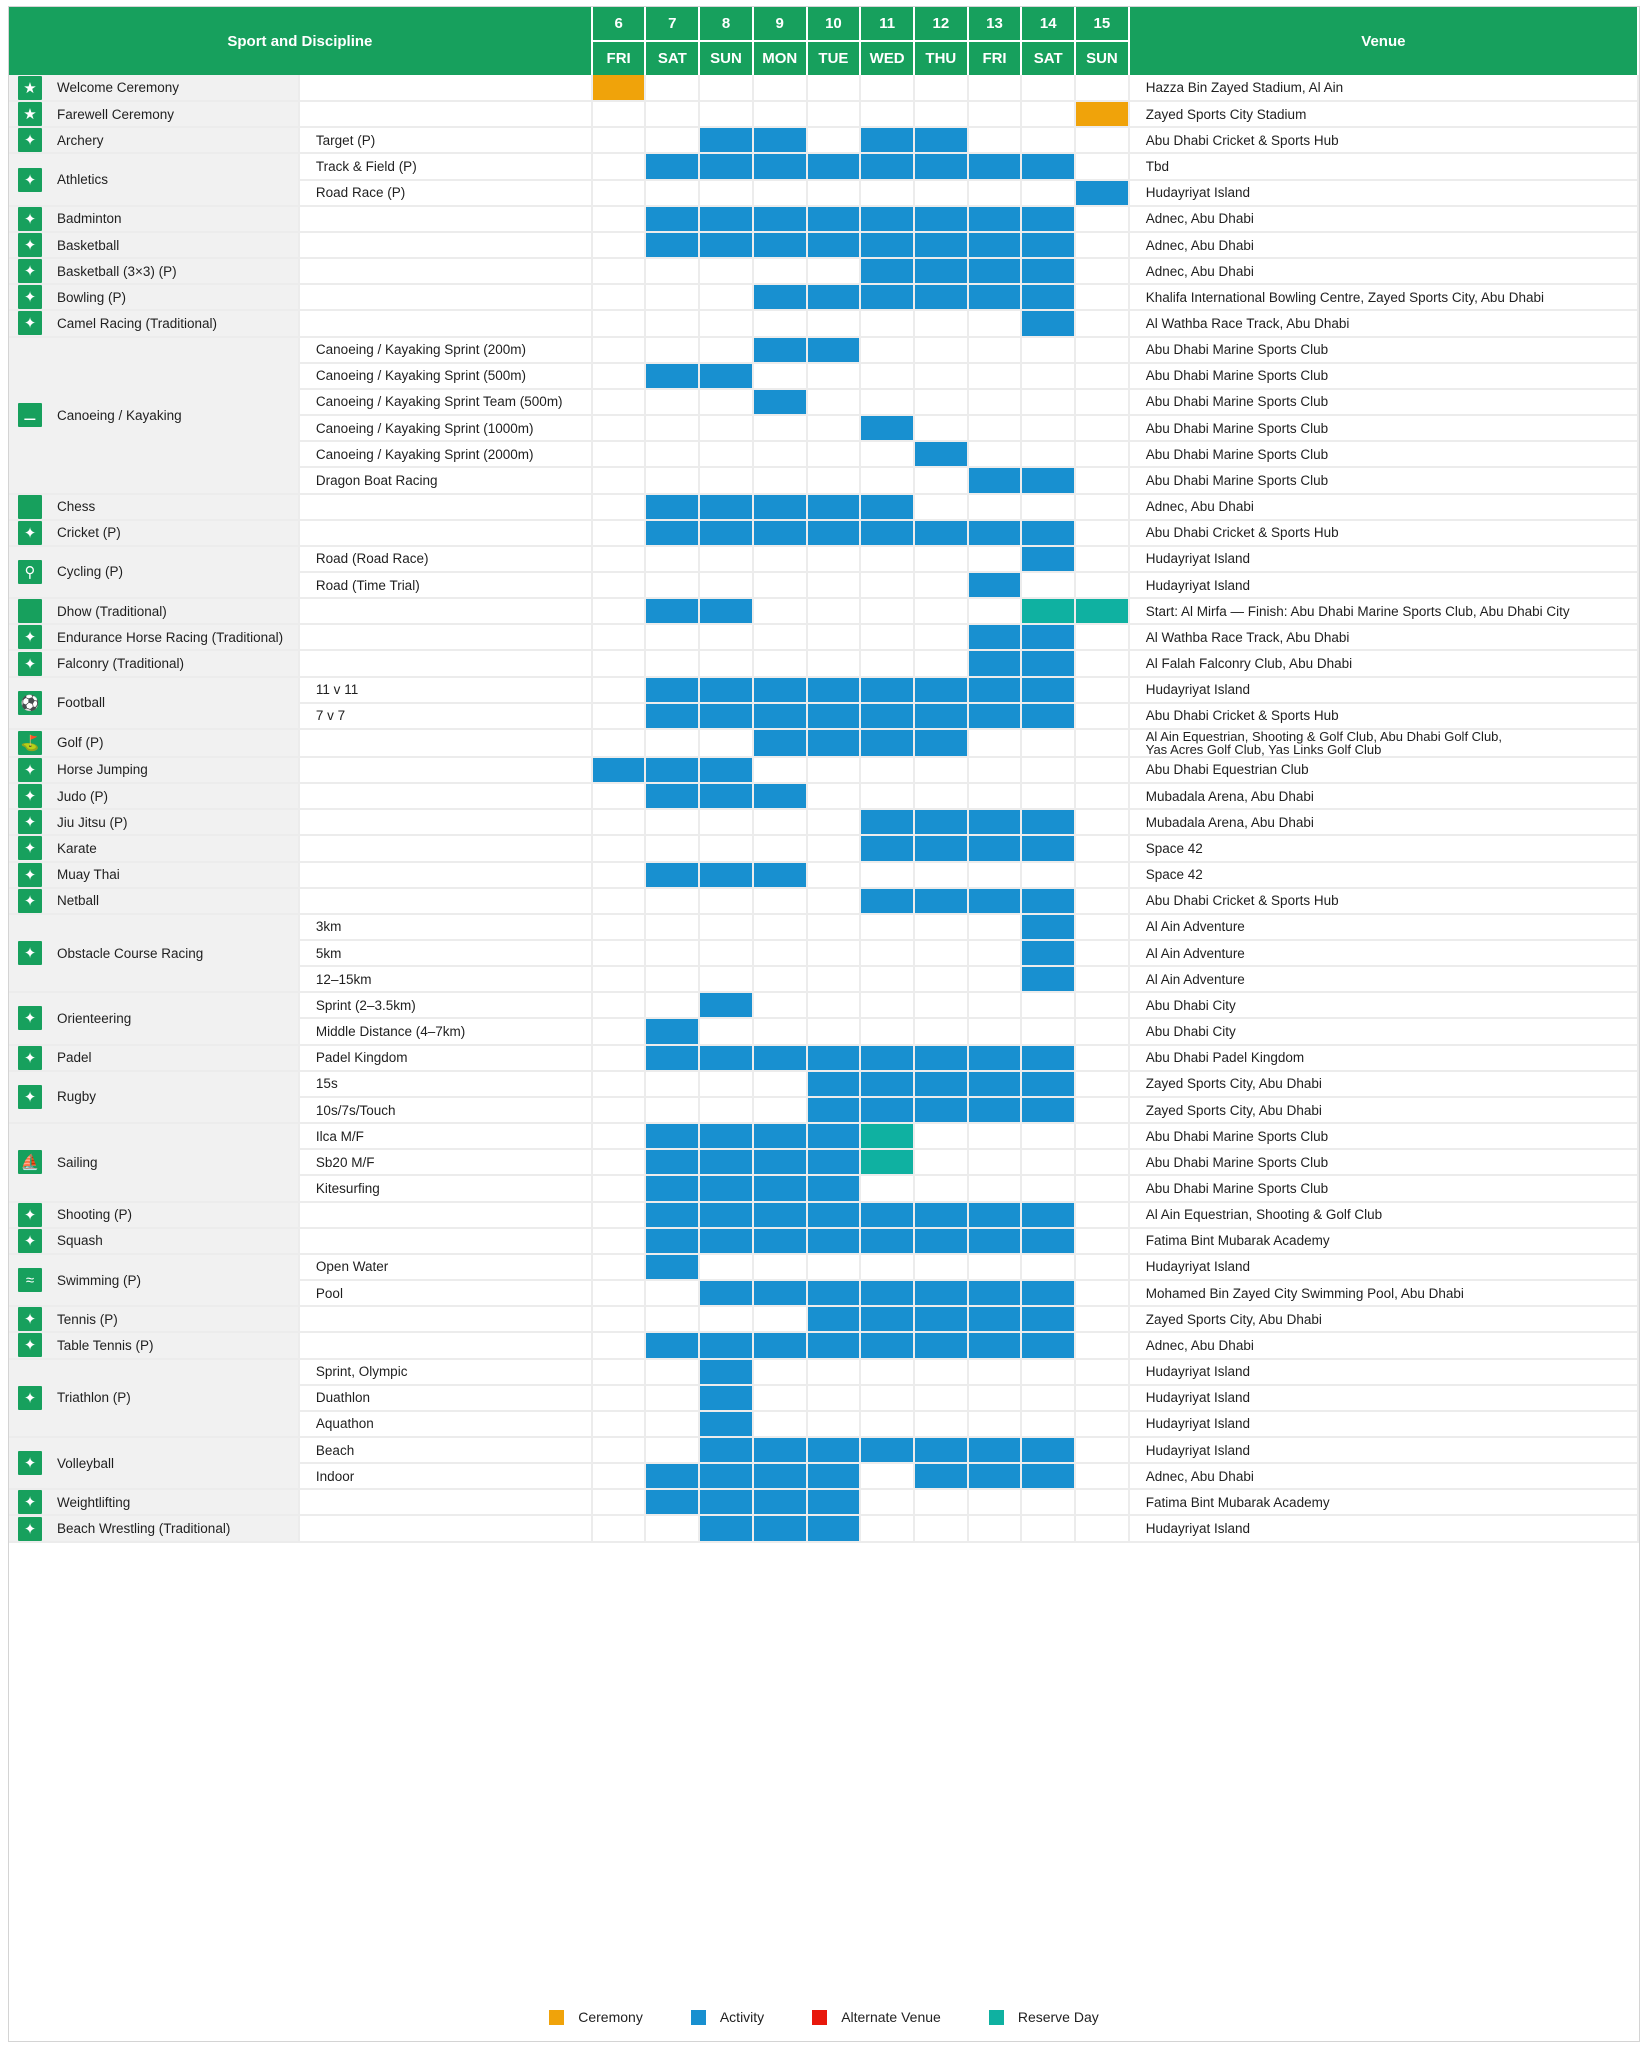  What do you see at coordinates (1384, 141) in the screenshot?
I see `venue-cell: Abu Dhabi Cricket & Sports Hub` at bounding box center [1384, 141].